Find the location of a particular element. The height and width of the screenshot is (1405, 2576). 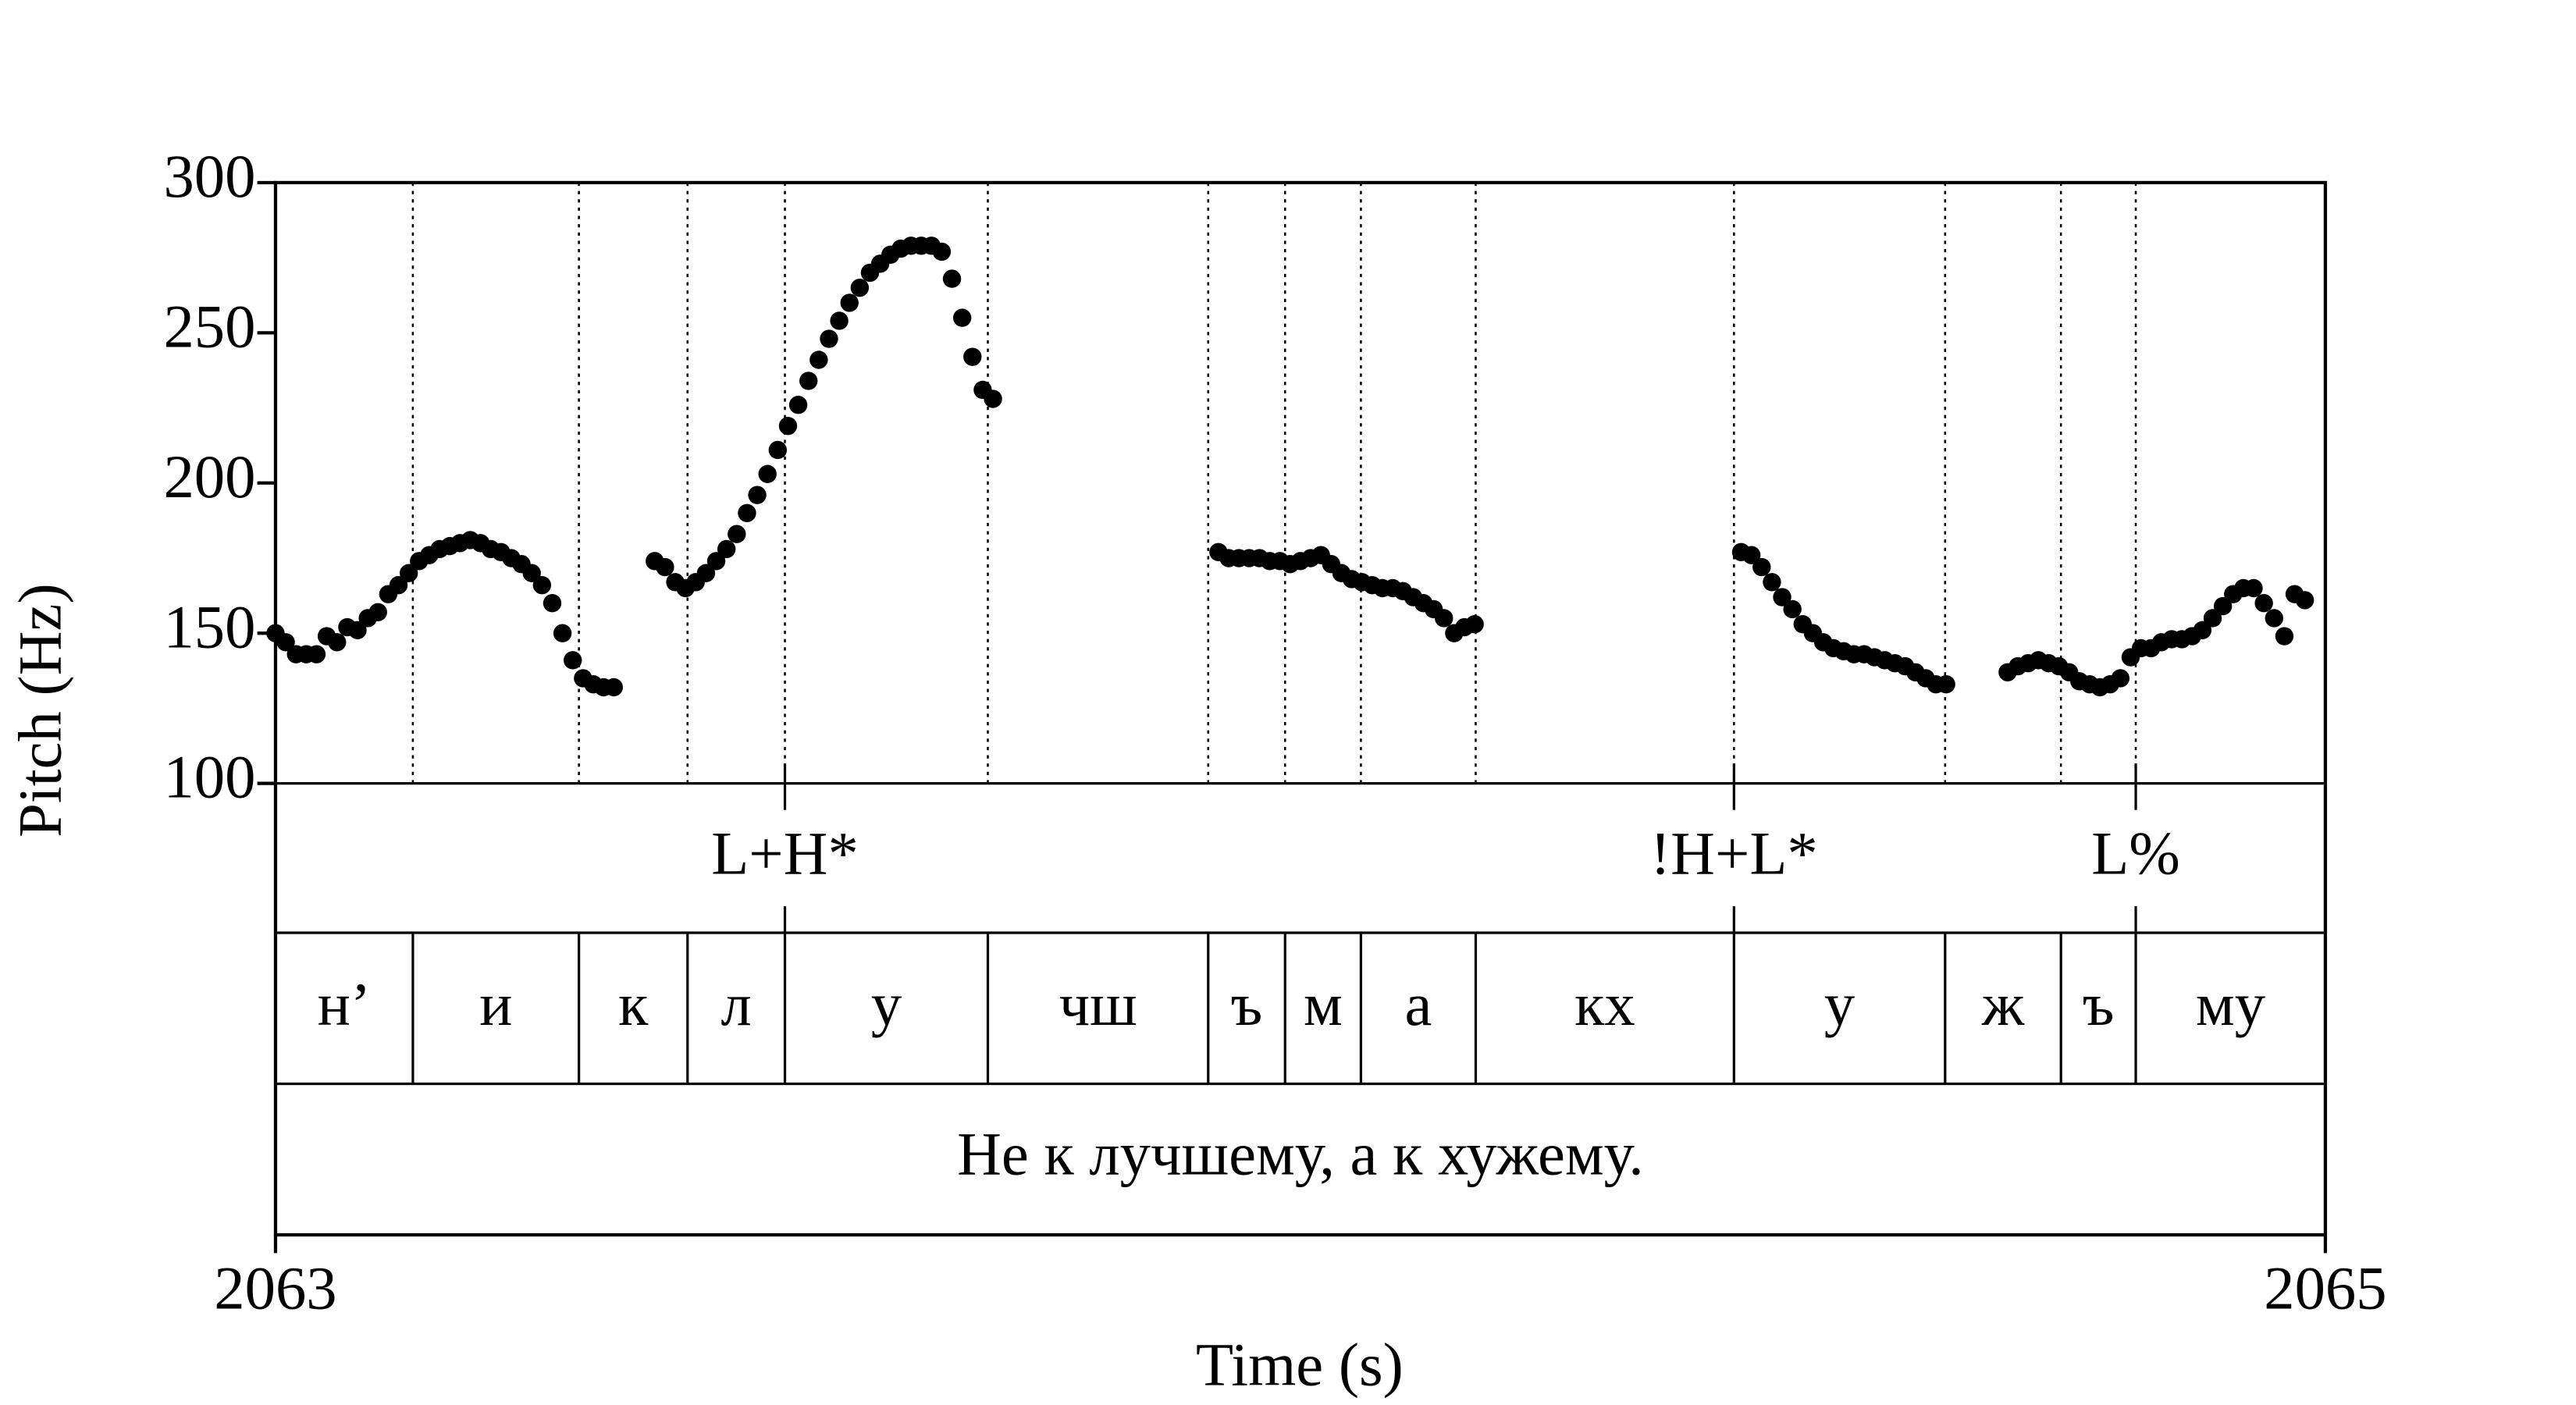

y-tick-label: 150 is located at coordinates (209, 627).